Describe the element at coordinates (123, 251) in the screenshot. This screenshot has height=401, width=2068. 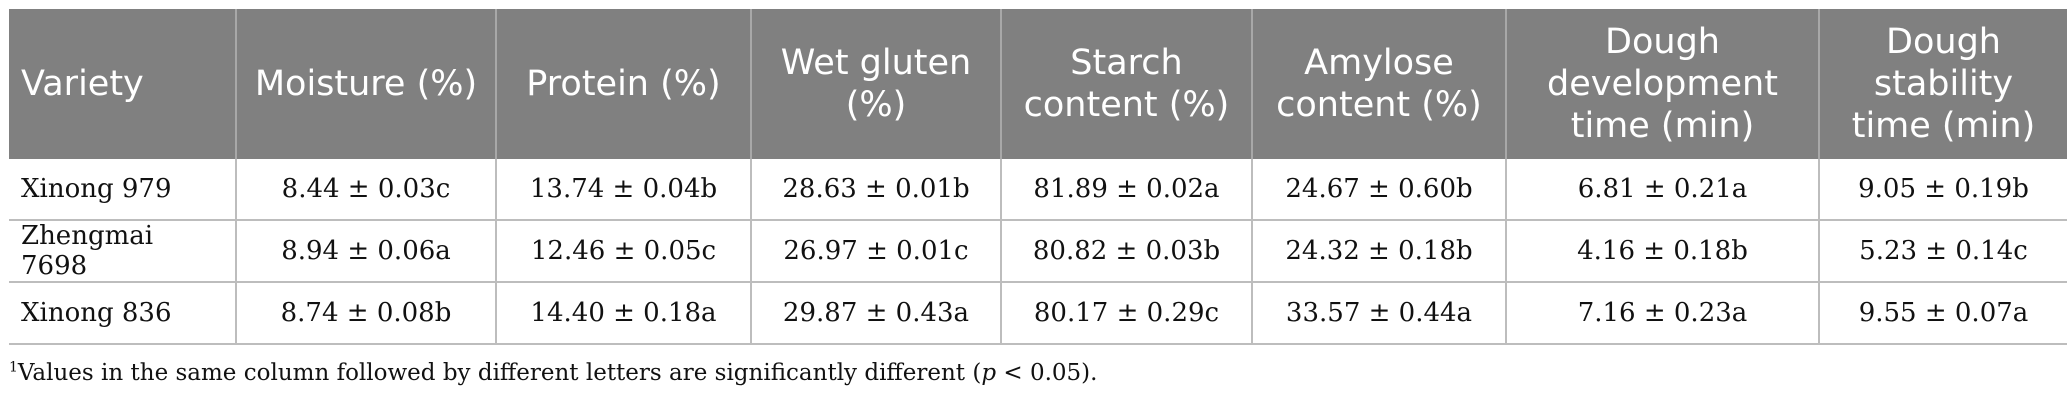
I see `variety-cell: Zhengmai 7698` at that location.